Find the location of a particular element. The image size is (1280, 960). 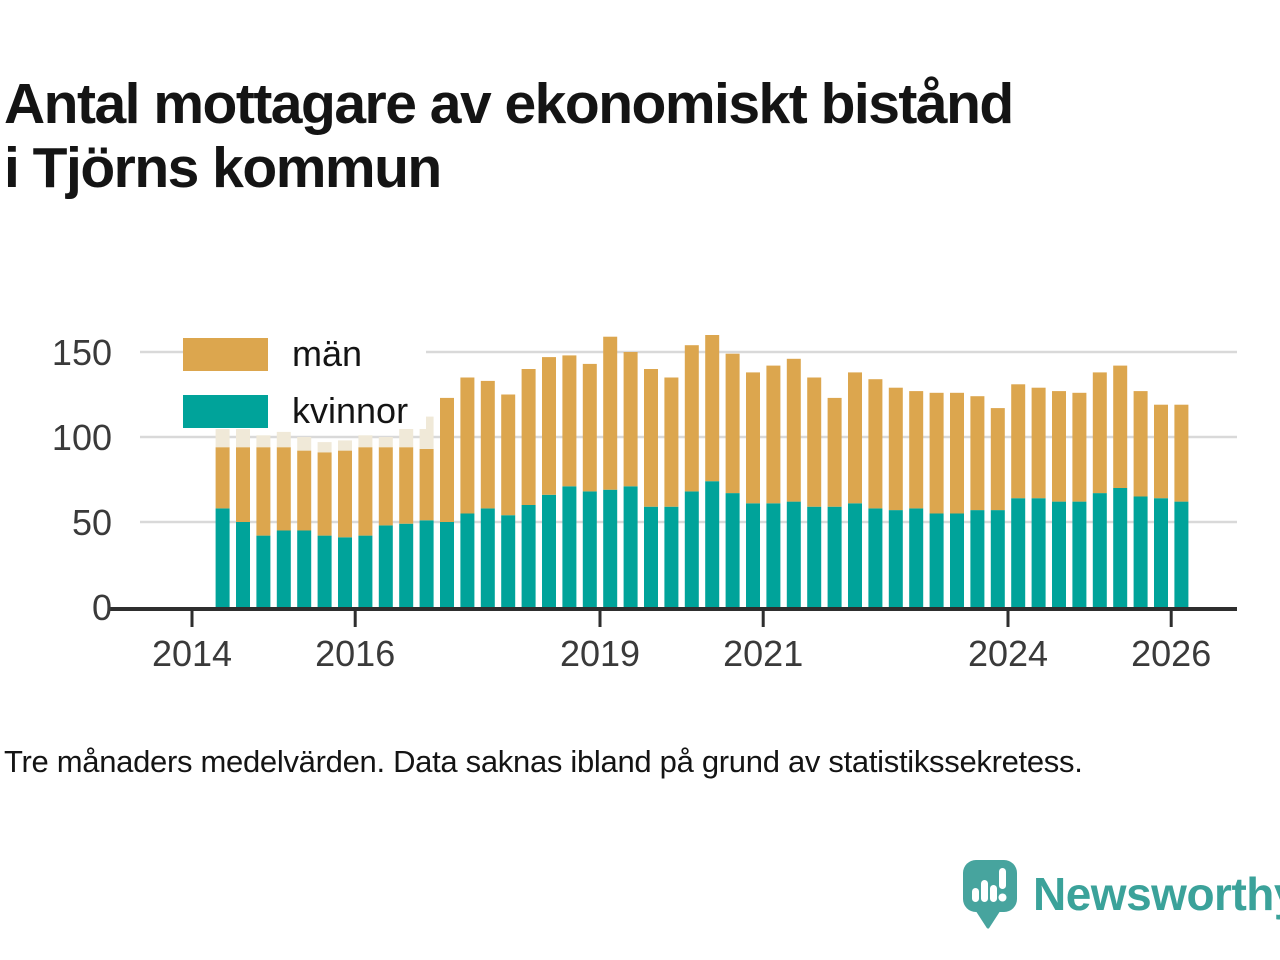

legend-swatch-kvinnor is located at coordinates (225, 411).